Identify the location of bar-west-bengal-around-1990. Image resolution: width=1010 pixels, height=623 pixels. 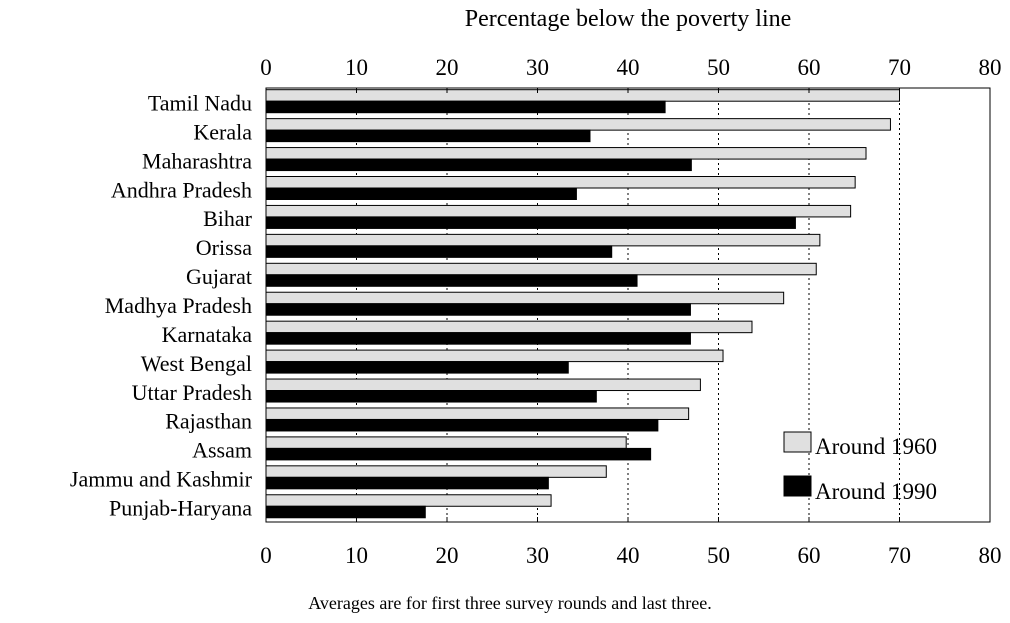
(417, 367).